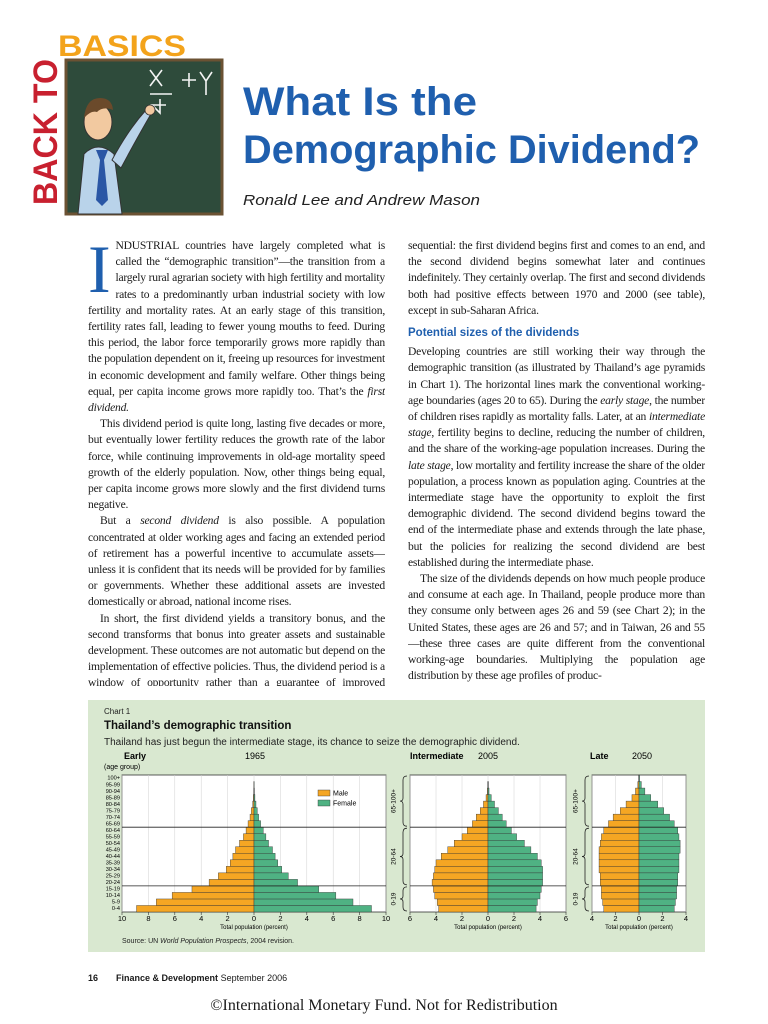 The image size is (768, 1024). I want to click on x-axis-label: Total population (percent), so click(488, 928).